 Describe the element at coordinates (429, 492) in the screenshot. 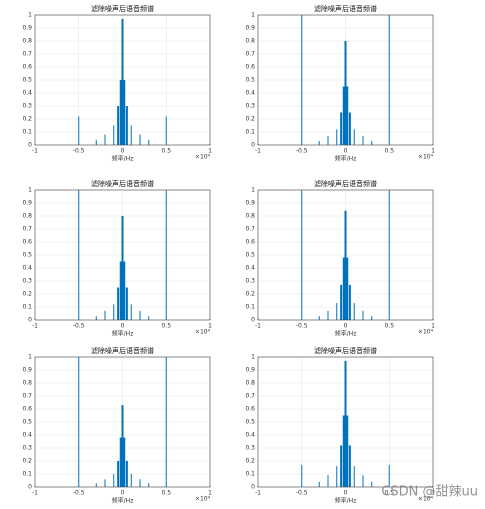

I see `watermark: CSDN @甜辣uu` at that location.